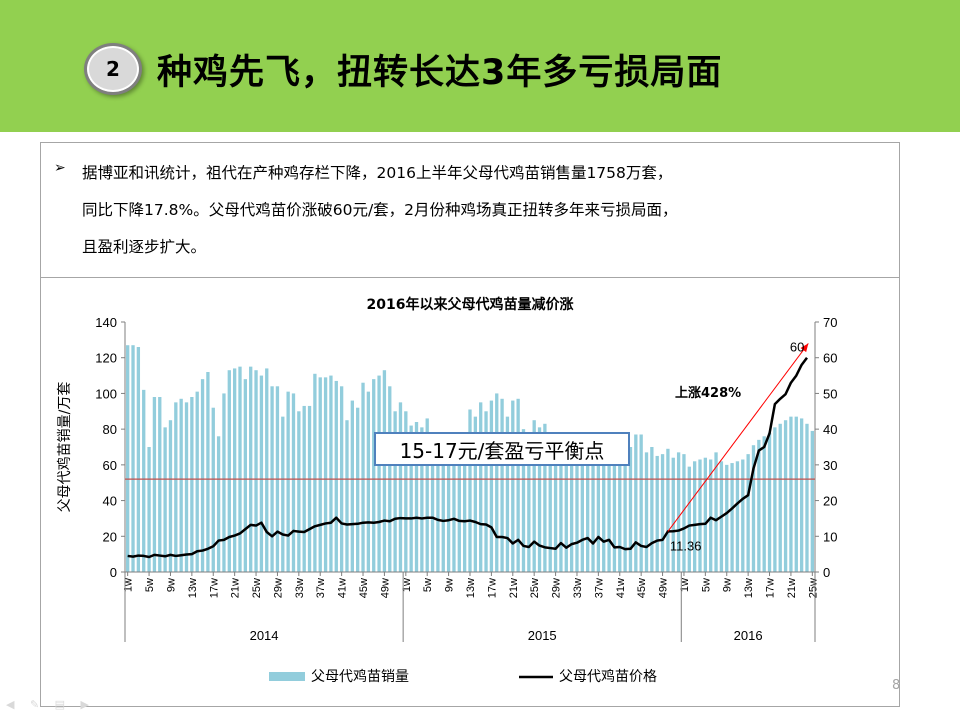 Image resolution: width=960 pixels, height=720 pixels. Describe the element at coordinates (106, 322) in the screenshot. I see `left-tick-label: 140` at that location.